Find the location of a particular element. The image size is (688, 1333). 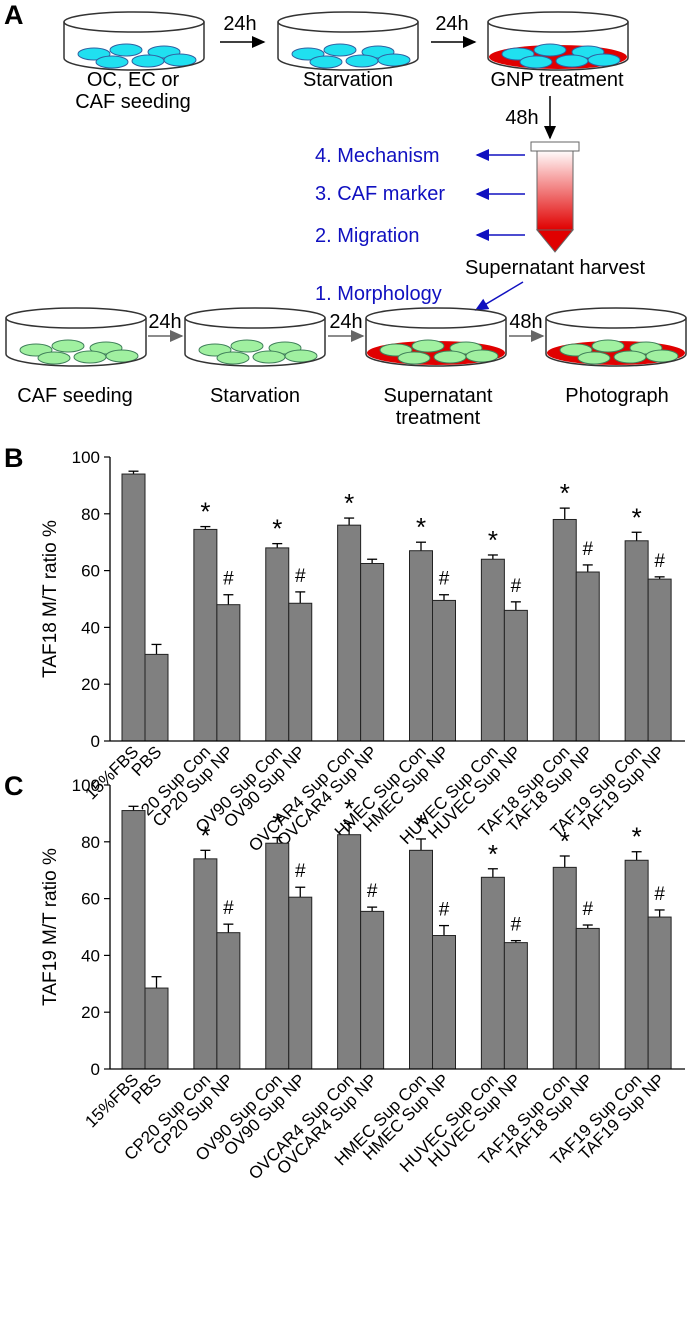

assay-label: 2. Migration is located at coordinates (367, 236).